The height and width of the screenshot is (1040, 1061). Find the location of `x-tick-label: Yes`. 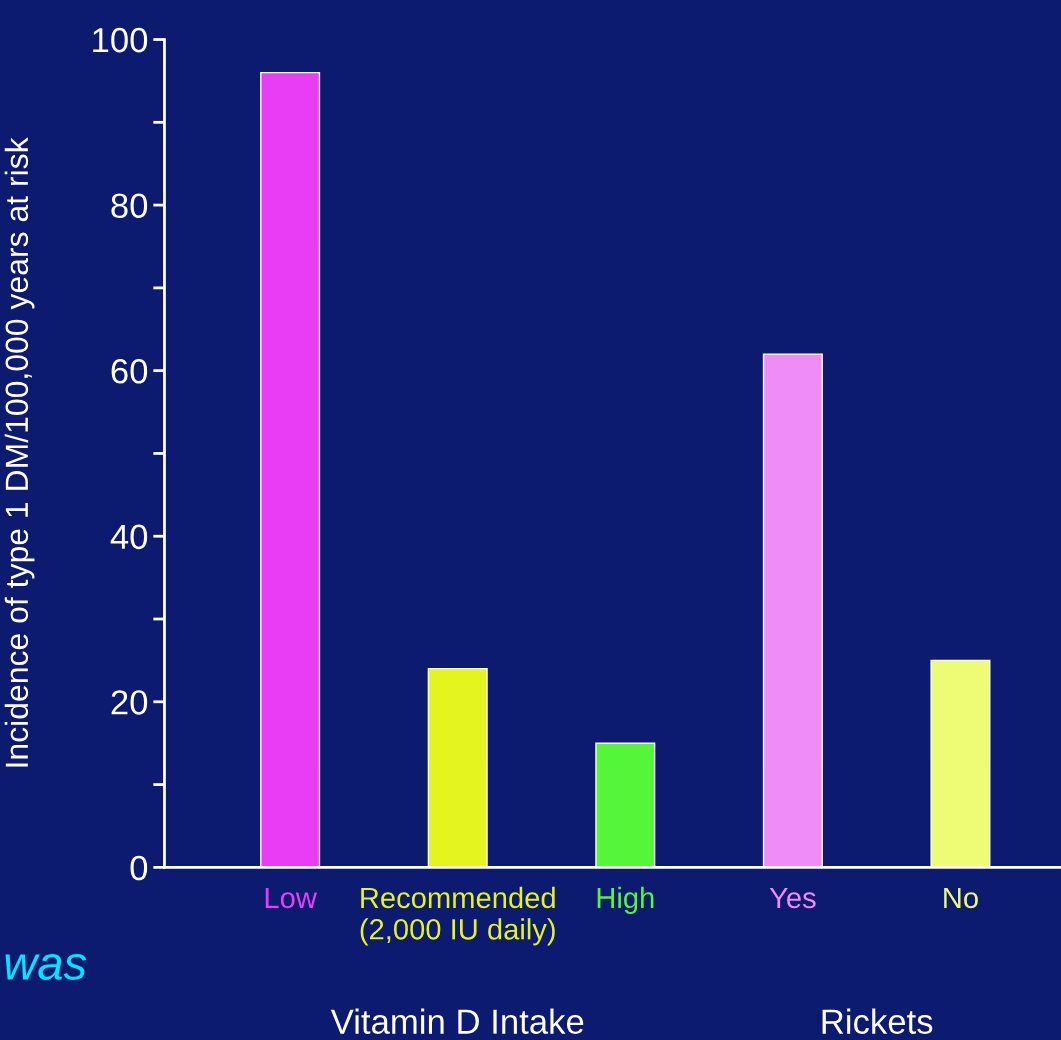

x-tick-label: Yes is located at coordinates (792, 898).